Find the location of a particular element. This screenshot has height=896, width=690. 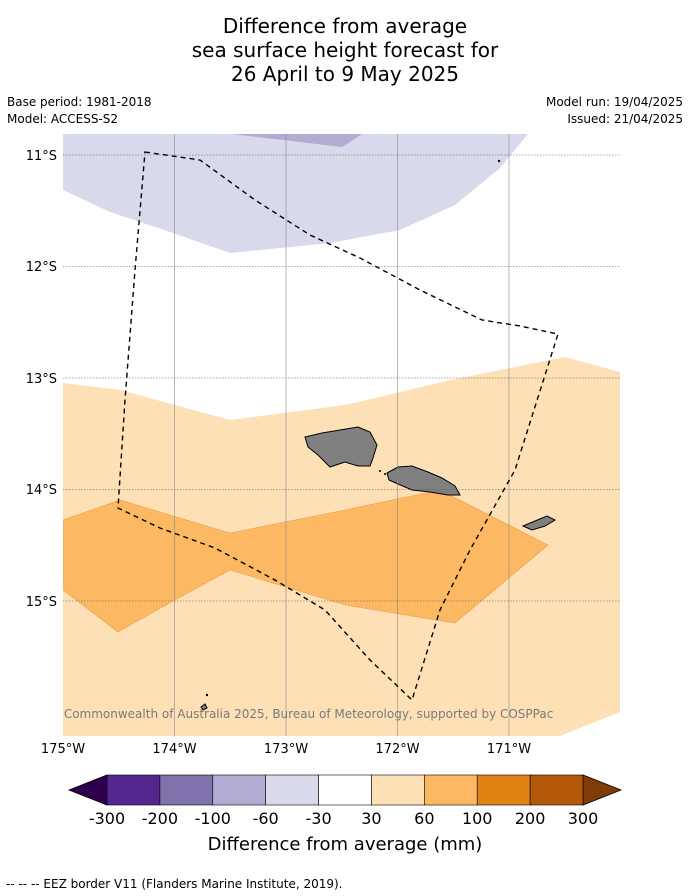

colorbar-tick-label: 60 is located at coordinates (424, 818).